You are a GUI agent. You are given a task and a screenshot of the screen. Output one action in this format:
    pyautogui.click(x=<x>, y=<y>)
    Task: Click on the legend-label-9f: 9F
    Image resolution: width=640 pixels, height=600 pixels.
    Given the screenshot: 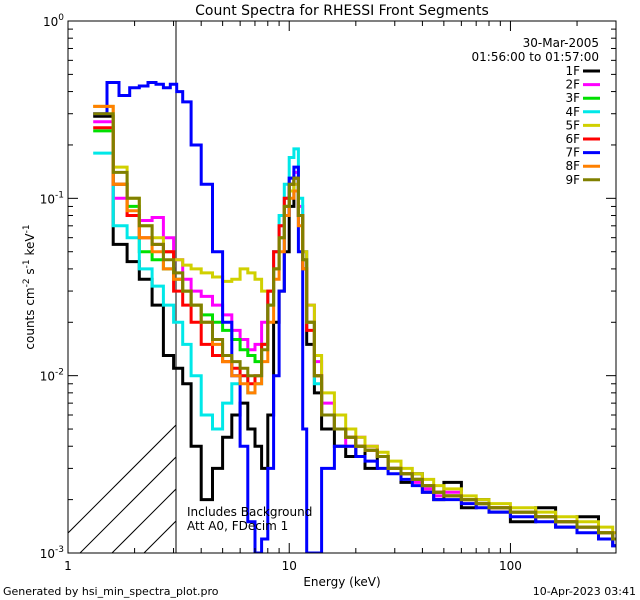 What is the action you would take?
    pyautogui.click(x=572, y=180)
    